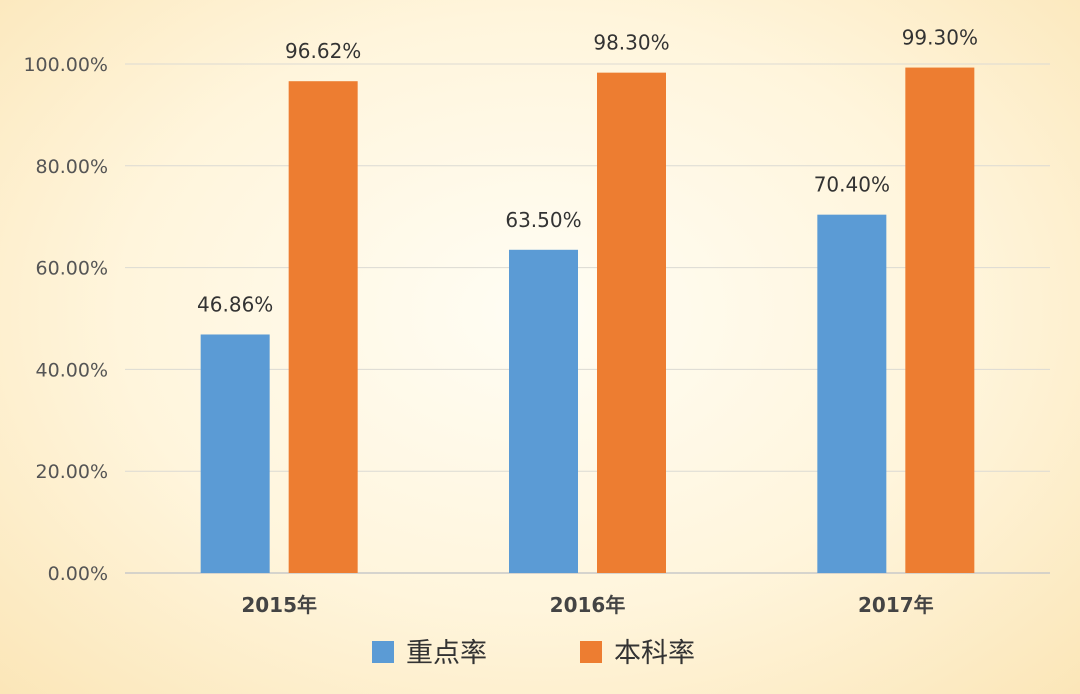  I want to click on data-label: 70.40%, so click(852, 185).